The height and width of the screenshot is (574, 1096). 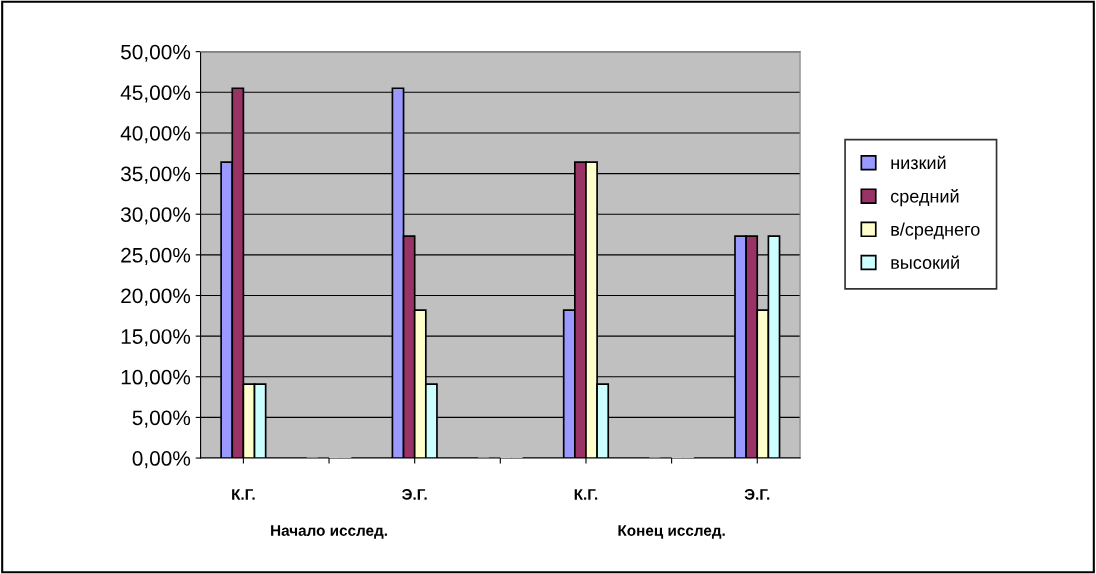 What do you see at coordinates (935, 231) in the screenshot?
I see `legend-label: в/среднего` at bounding box center [935, 231].